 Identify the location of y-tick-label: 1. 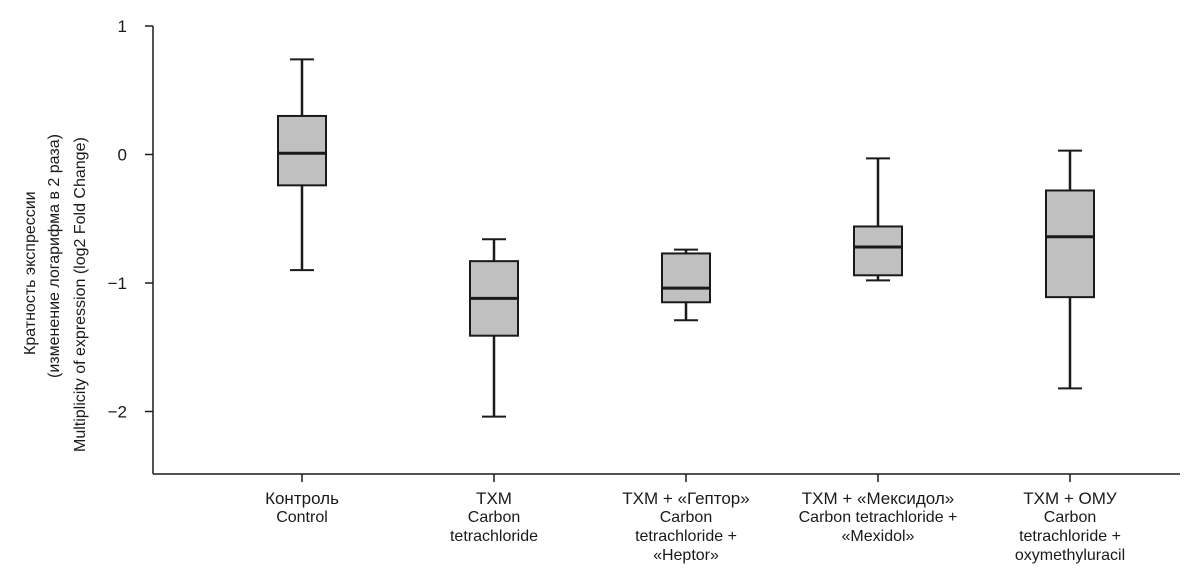
(122, 26).